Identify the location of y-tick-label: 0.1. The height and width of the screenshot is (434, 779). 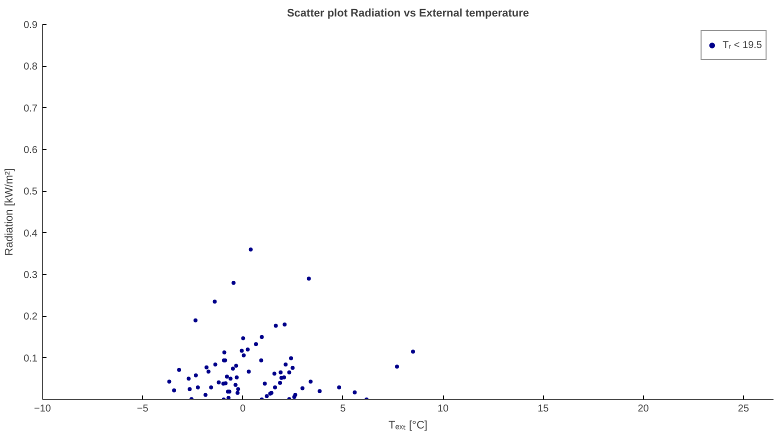
(31, 358).